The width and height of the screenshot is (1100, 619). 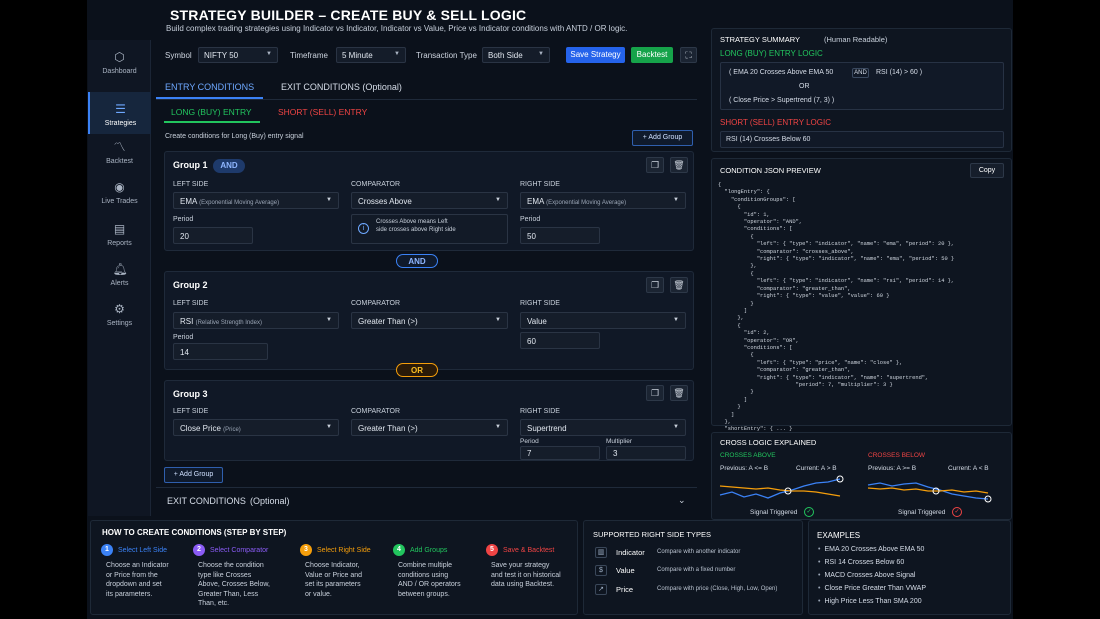 I want to click on right-value: Supertrend, so click(x=547, y=428).